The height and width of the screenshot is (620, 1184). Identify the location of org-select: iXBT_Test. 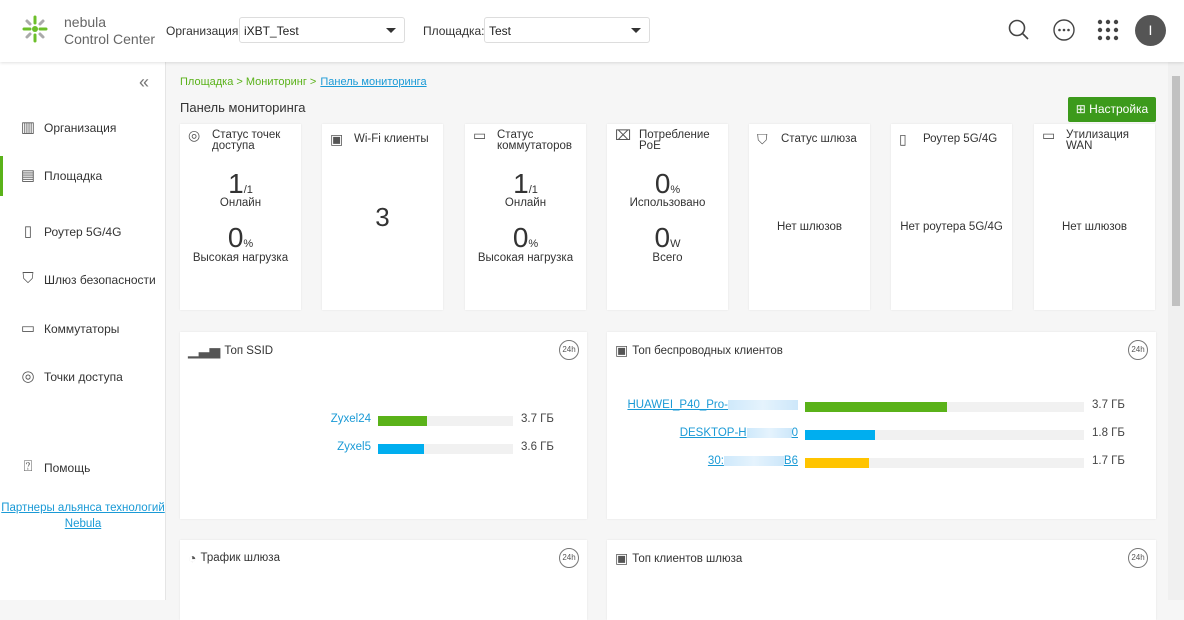
(322, 30).